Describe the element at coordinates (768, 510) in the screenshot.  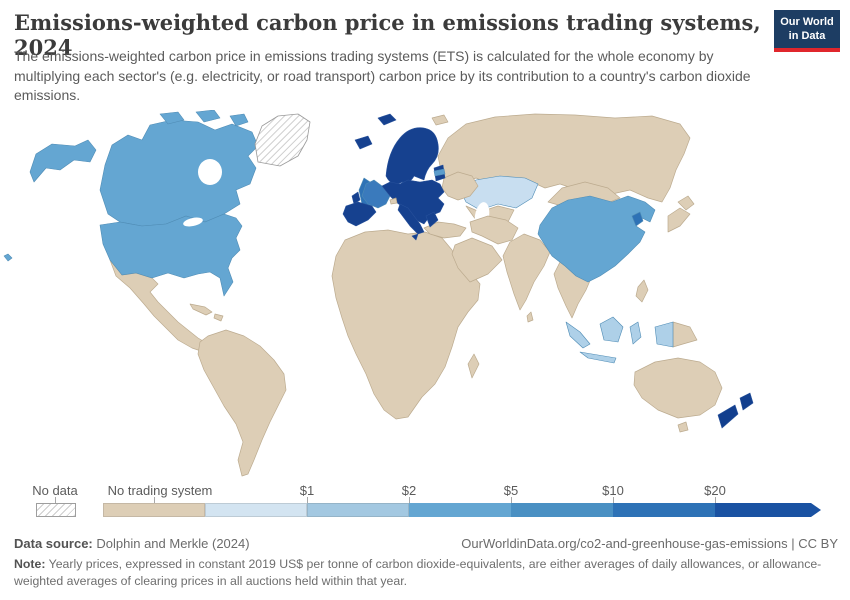
I see `legend-bin-gt20` at that location.